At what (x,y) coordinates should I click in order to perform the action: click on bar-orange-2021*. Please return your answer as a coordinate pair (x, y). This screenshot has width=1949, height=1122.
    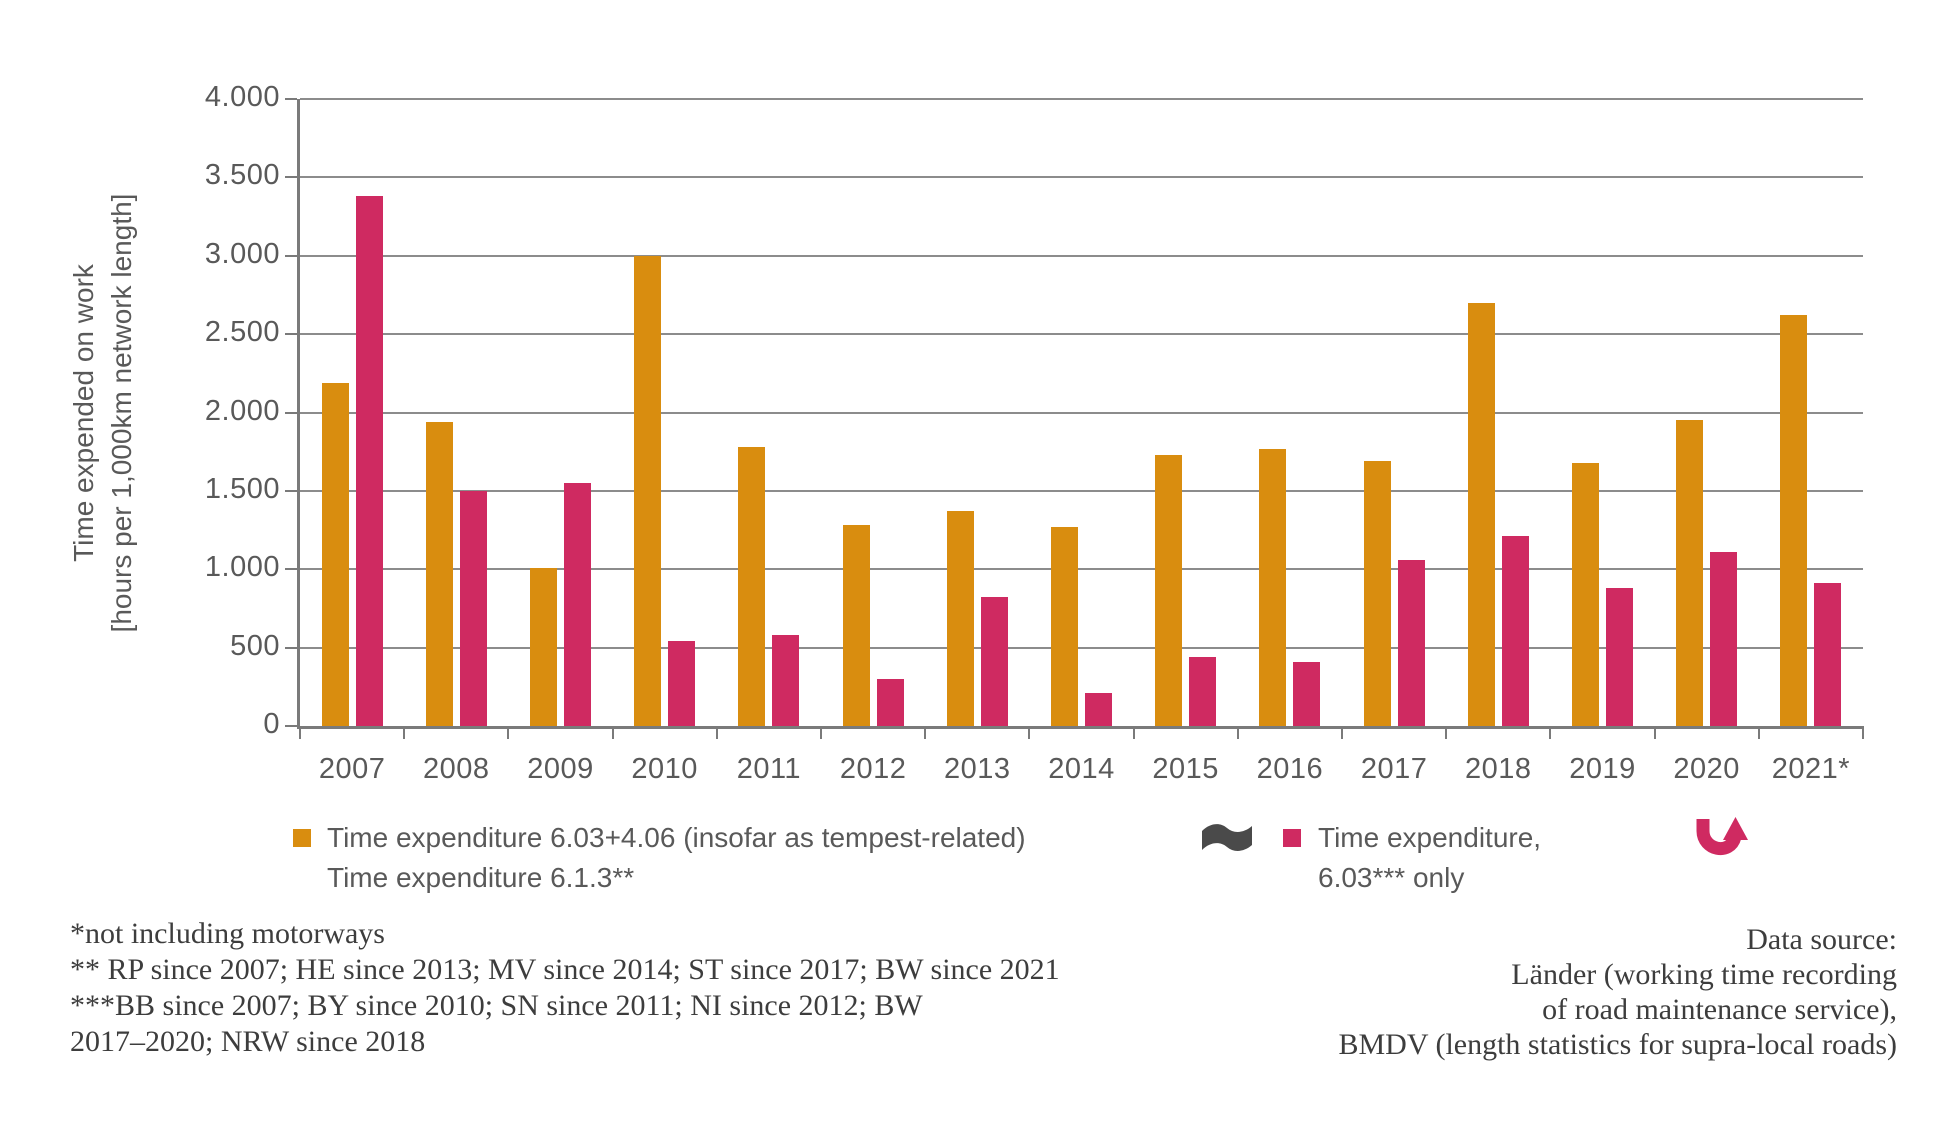
    Looking at the image, I should click on (1794, 520).